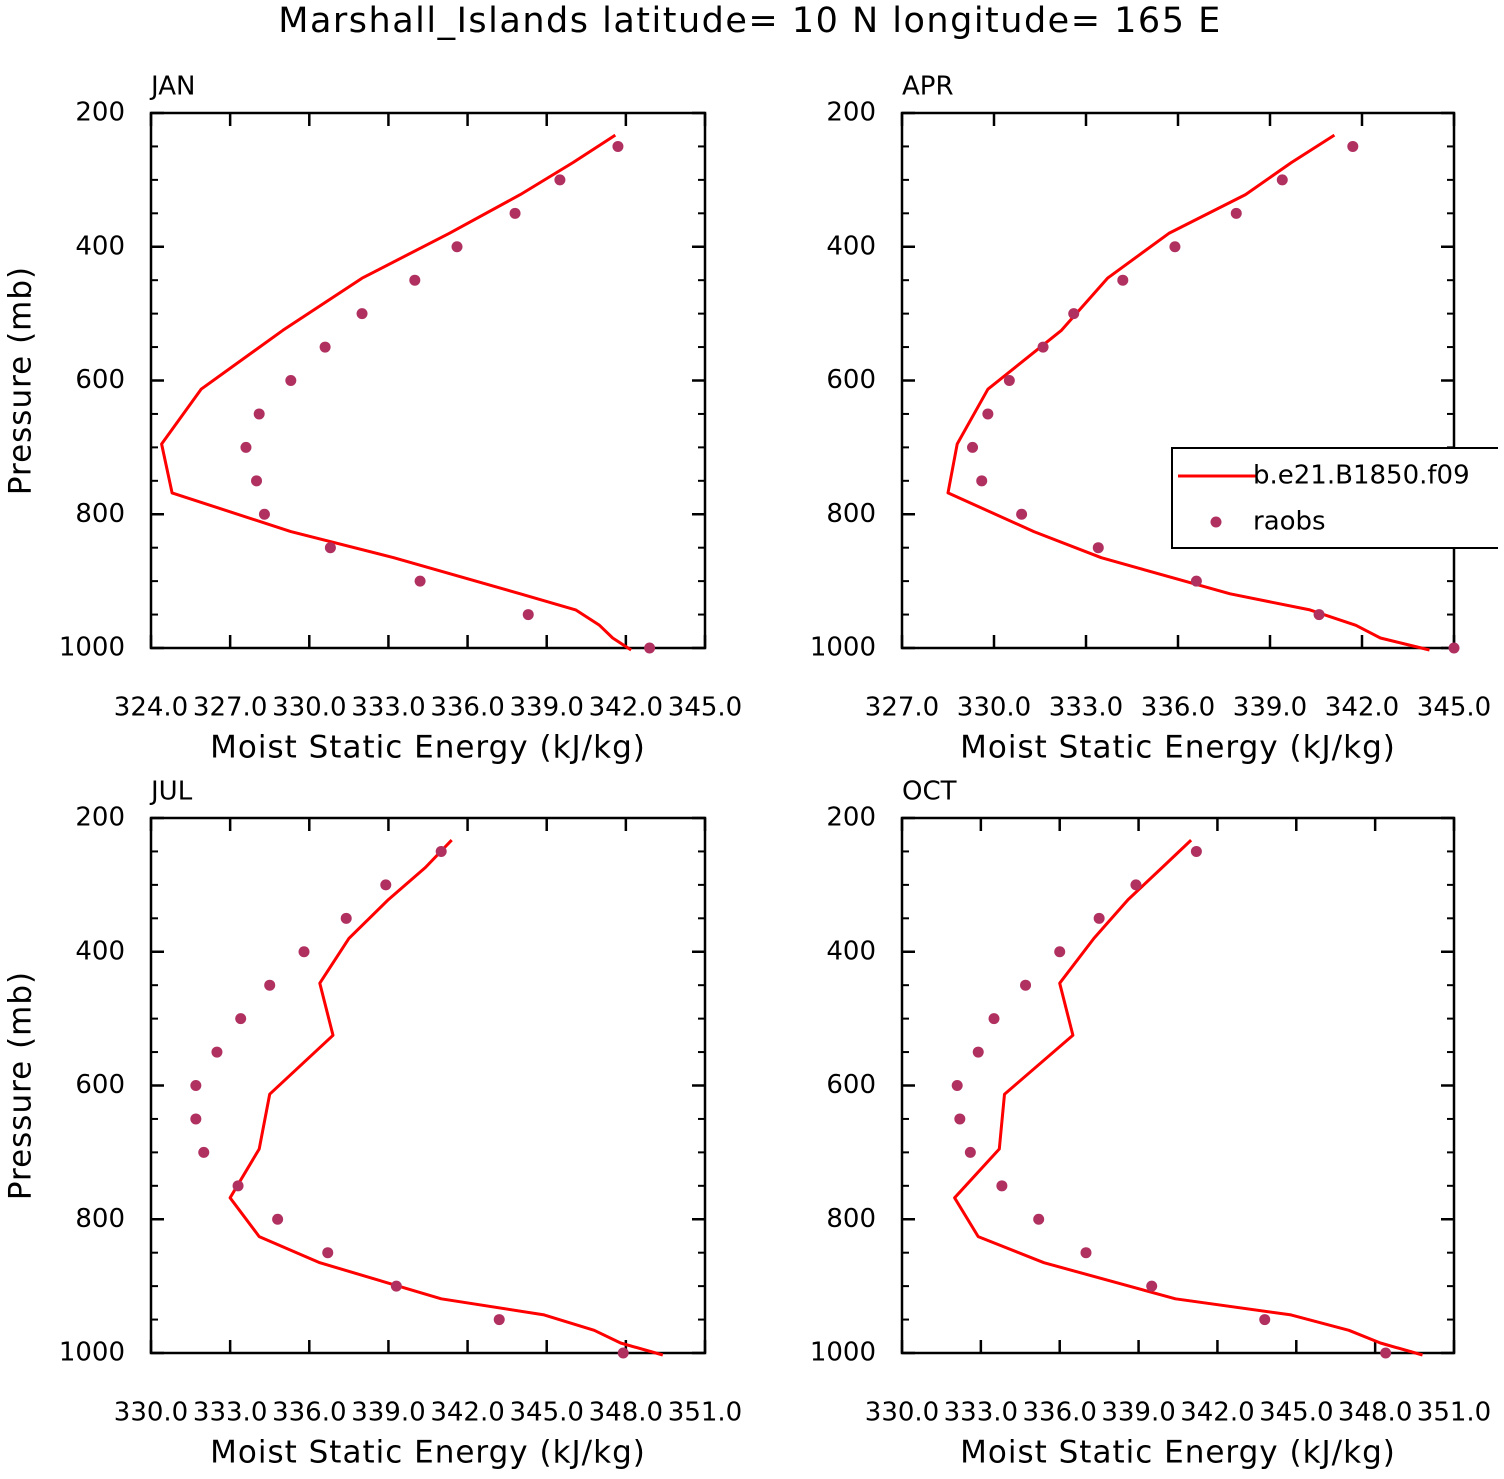 The height and width of the screenshot is (1479, 1504). What do you see at coordinates (171, 792) in the screenshot?
I see `panel-title: JUL` at bounding box center [171, 792].